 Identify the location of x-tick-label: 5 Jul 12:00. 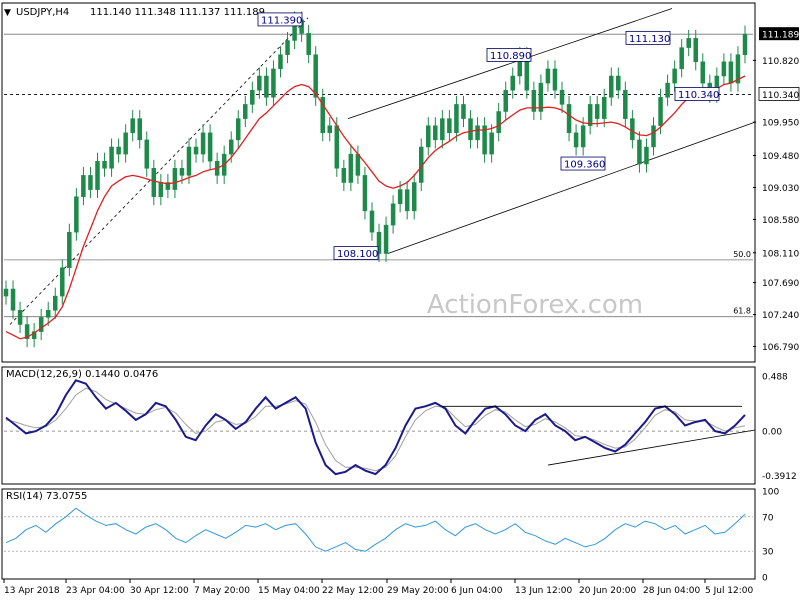
(729, 591).